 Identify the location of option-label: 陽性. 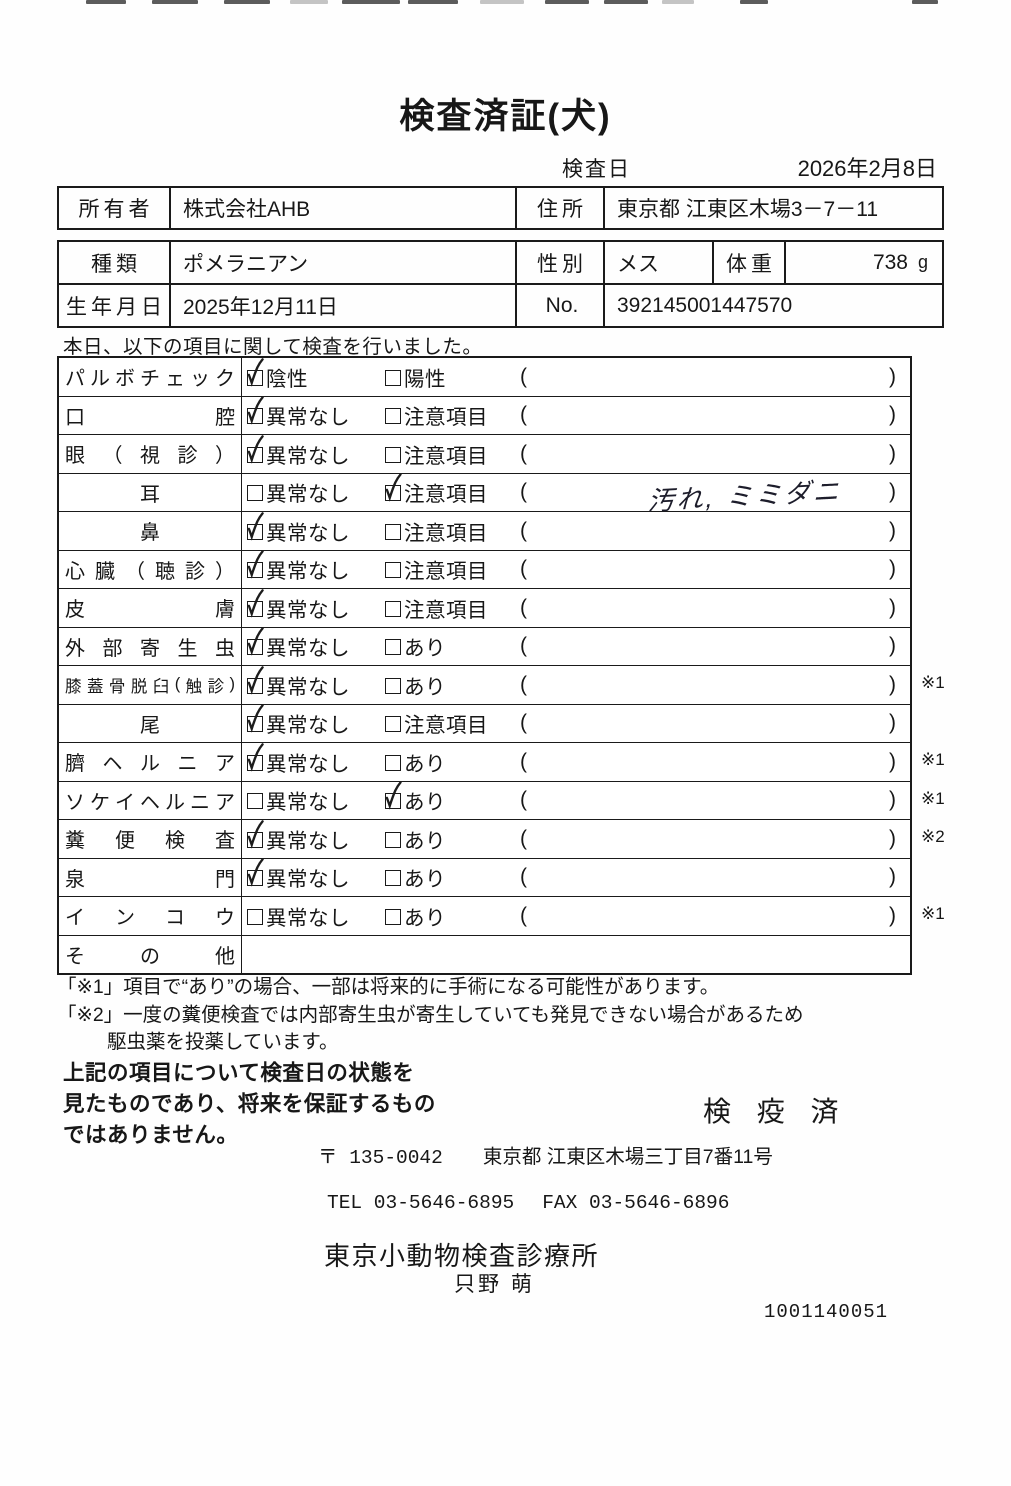
(425, 379).